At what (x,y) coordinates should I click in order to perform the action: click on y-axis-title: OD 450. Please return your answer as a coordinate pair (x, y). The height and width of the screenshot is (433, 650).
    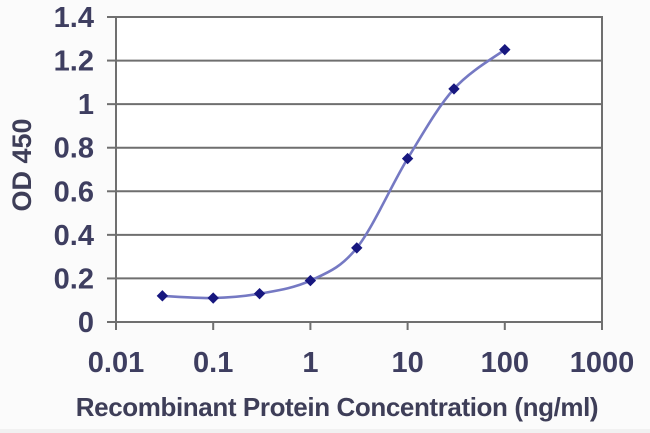
    Looking at the image, I should click on (22, 165).